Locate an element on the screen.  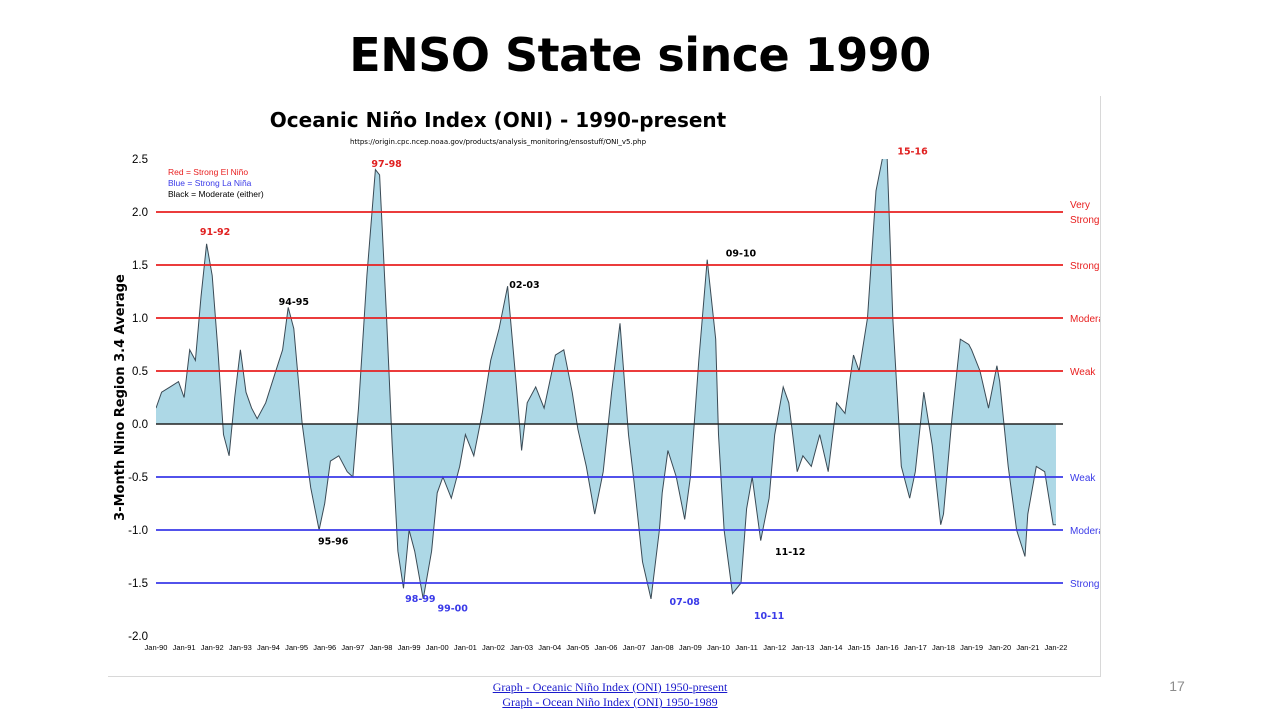
x-tick-label: Jan-17 is located at coordinates (915, 647).